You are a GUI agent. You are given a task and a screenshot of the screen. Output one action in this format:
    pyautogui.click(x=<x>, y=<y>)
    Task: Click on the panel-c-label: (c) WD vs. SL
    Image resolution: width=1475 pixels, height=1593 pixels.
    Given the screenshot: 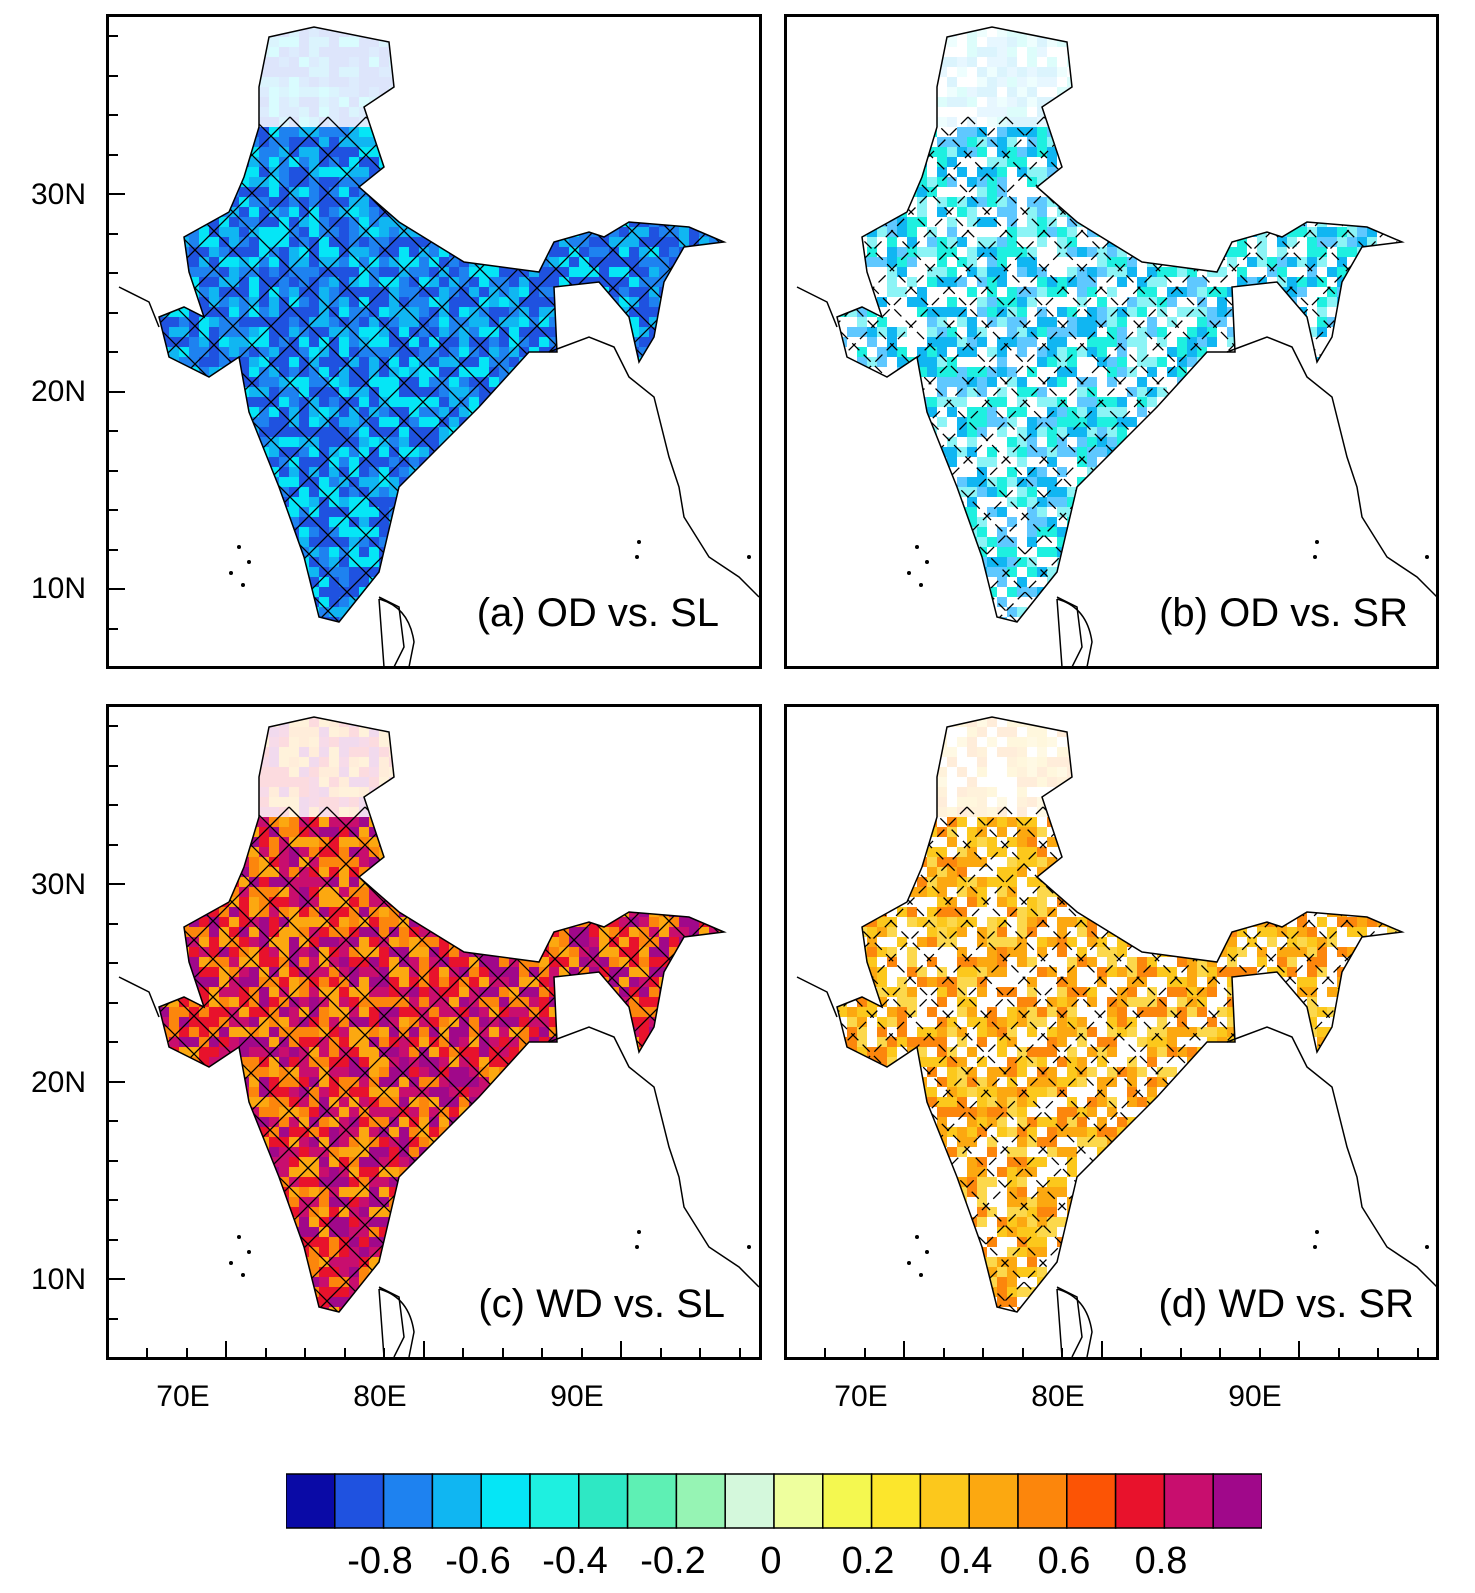 What is the action you would take?
    pyautogui.click(x=601, y=1304)
    